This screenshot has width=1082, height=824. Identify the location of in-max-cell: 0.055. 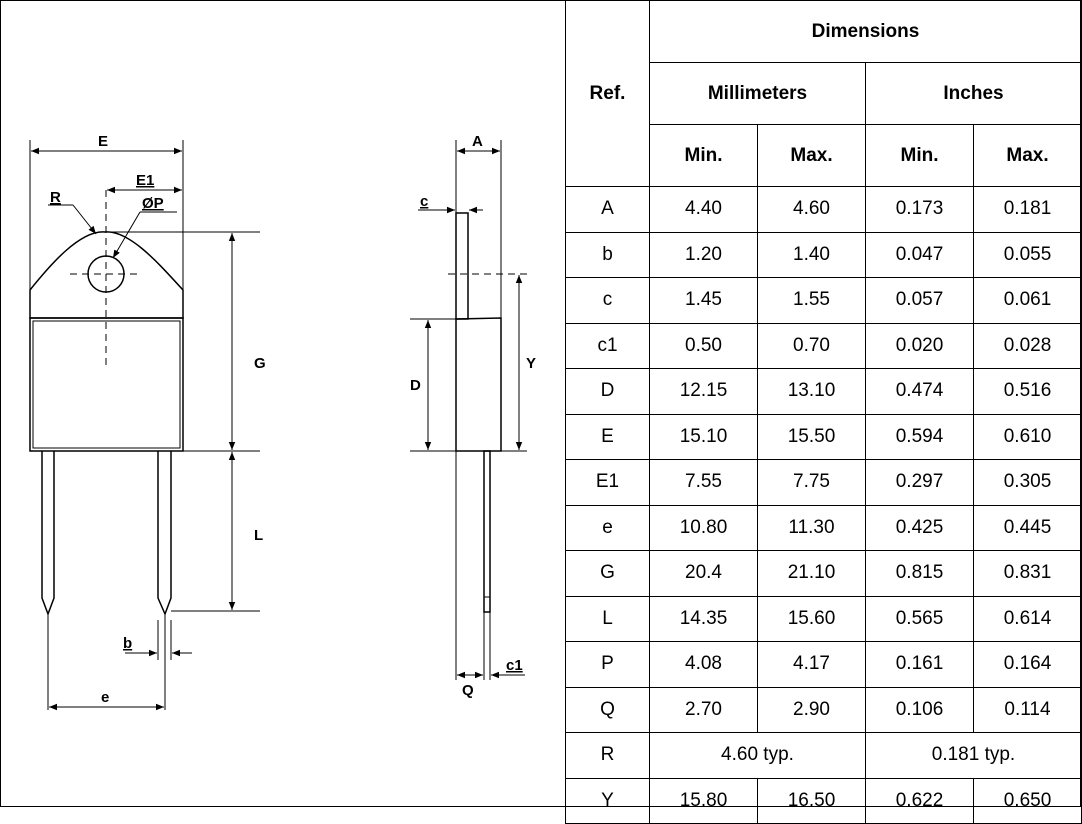
(1027, 254).